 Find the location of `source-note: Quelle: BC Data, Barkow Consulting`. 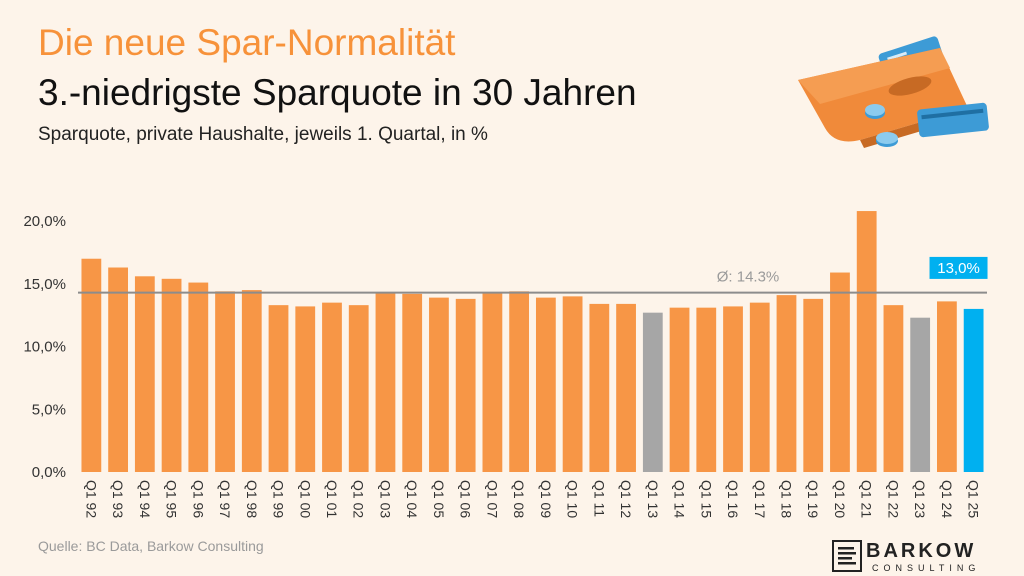

source-note: Quelle: BC Data, Barkow Consulting is located at coordinates (151, 546).